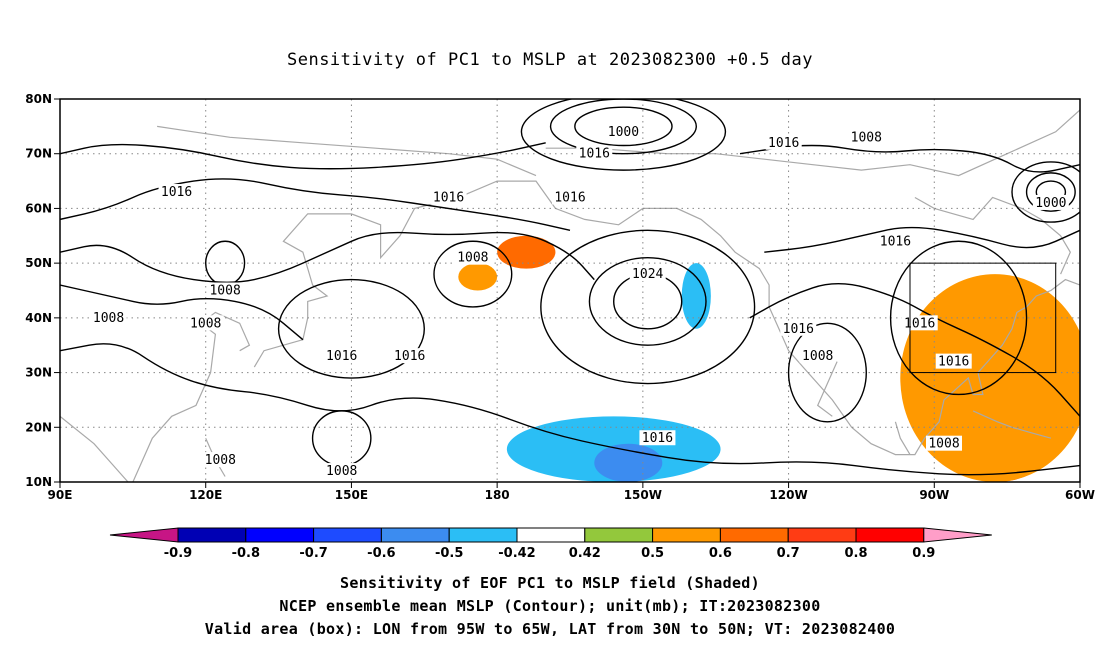  I want to click on contour-label-18: 1008, so click(817, 356).